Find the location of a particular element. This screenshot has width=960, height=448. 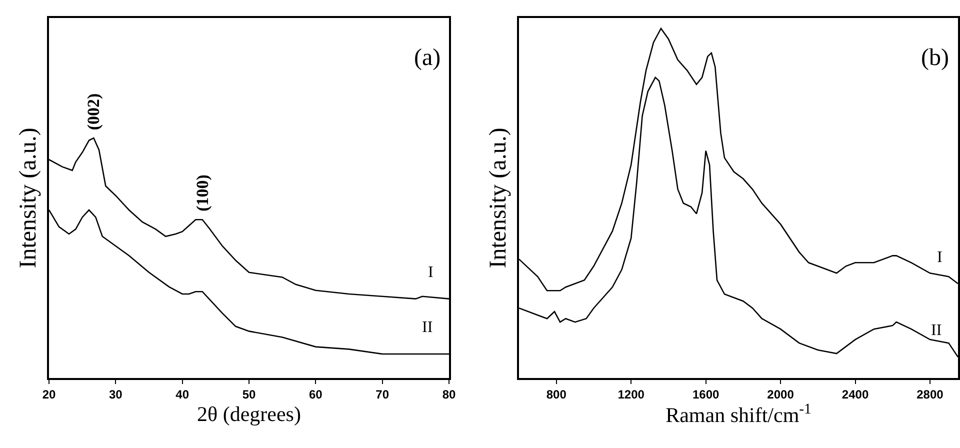

x-tick-label: 1600 is located at coordinates (706, 394).